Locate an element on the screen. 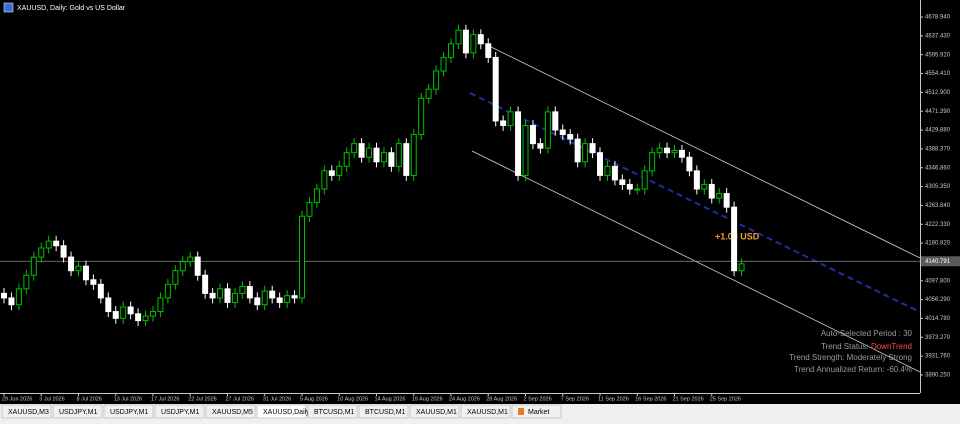 The width and height of the screenshot is (960, 424). x-tick-label: 7 Sep 2026 is located at coordinates (575, 399).